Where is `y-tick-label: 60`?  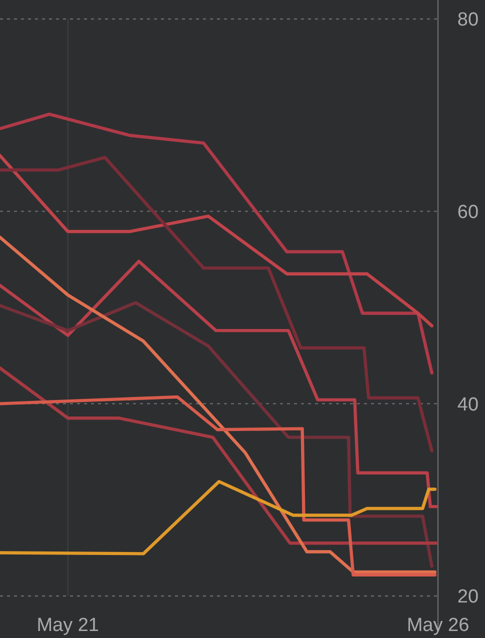
y-tick-label: 60 is located at coordinates (468, 212).